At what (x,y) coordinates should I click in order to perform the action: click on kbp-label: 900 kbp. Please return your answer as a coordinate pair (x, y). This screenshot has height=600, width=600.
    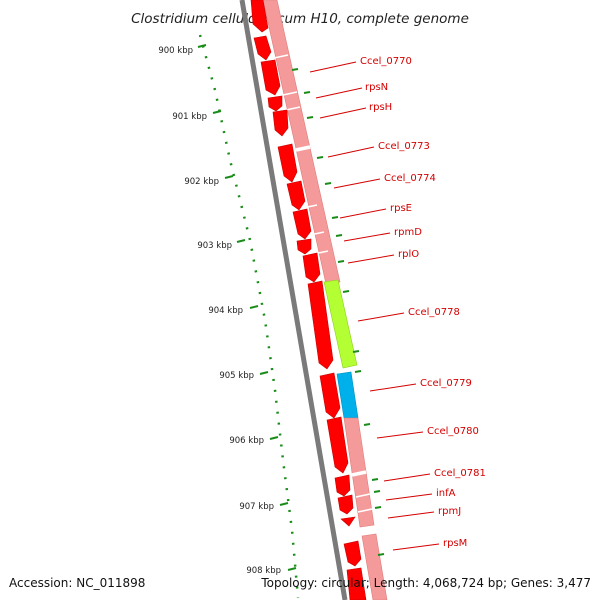
    Looking at the image, I should click on (175, 51).